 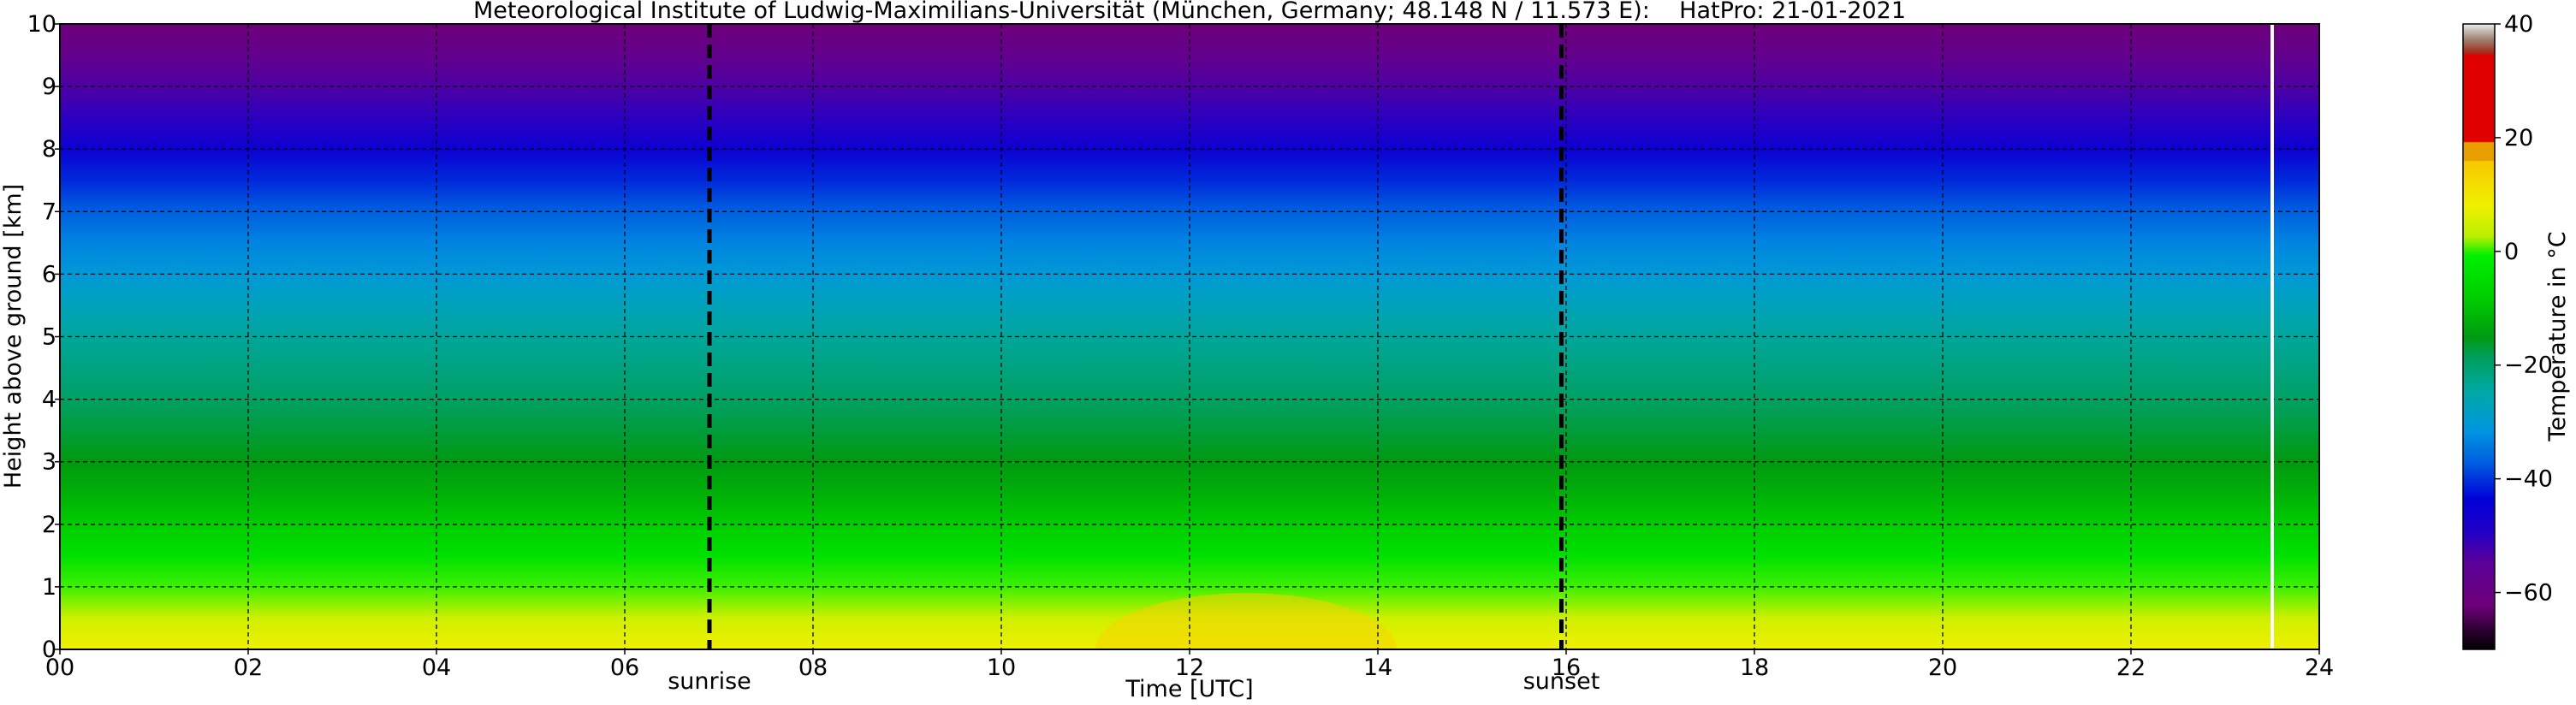 What do you see at coordinates (41, 24) in the screenshot?
I see `y-tick-label: 10` at bounding box center [41, 24].